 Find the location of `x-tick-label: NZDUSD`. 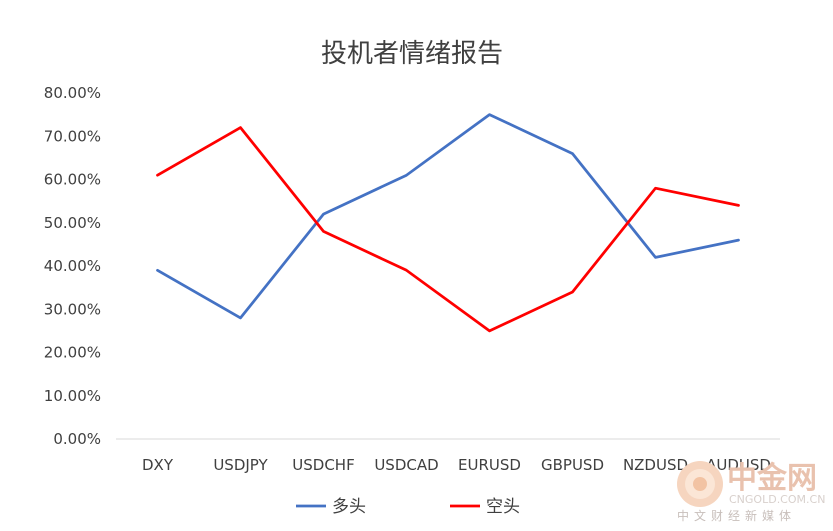

x-tick-label: NZDUSD is located at coordinates (655, 465).